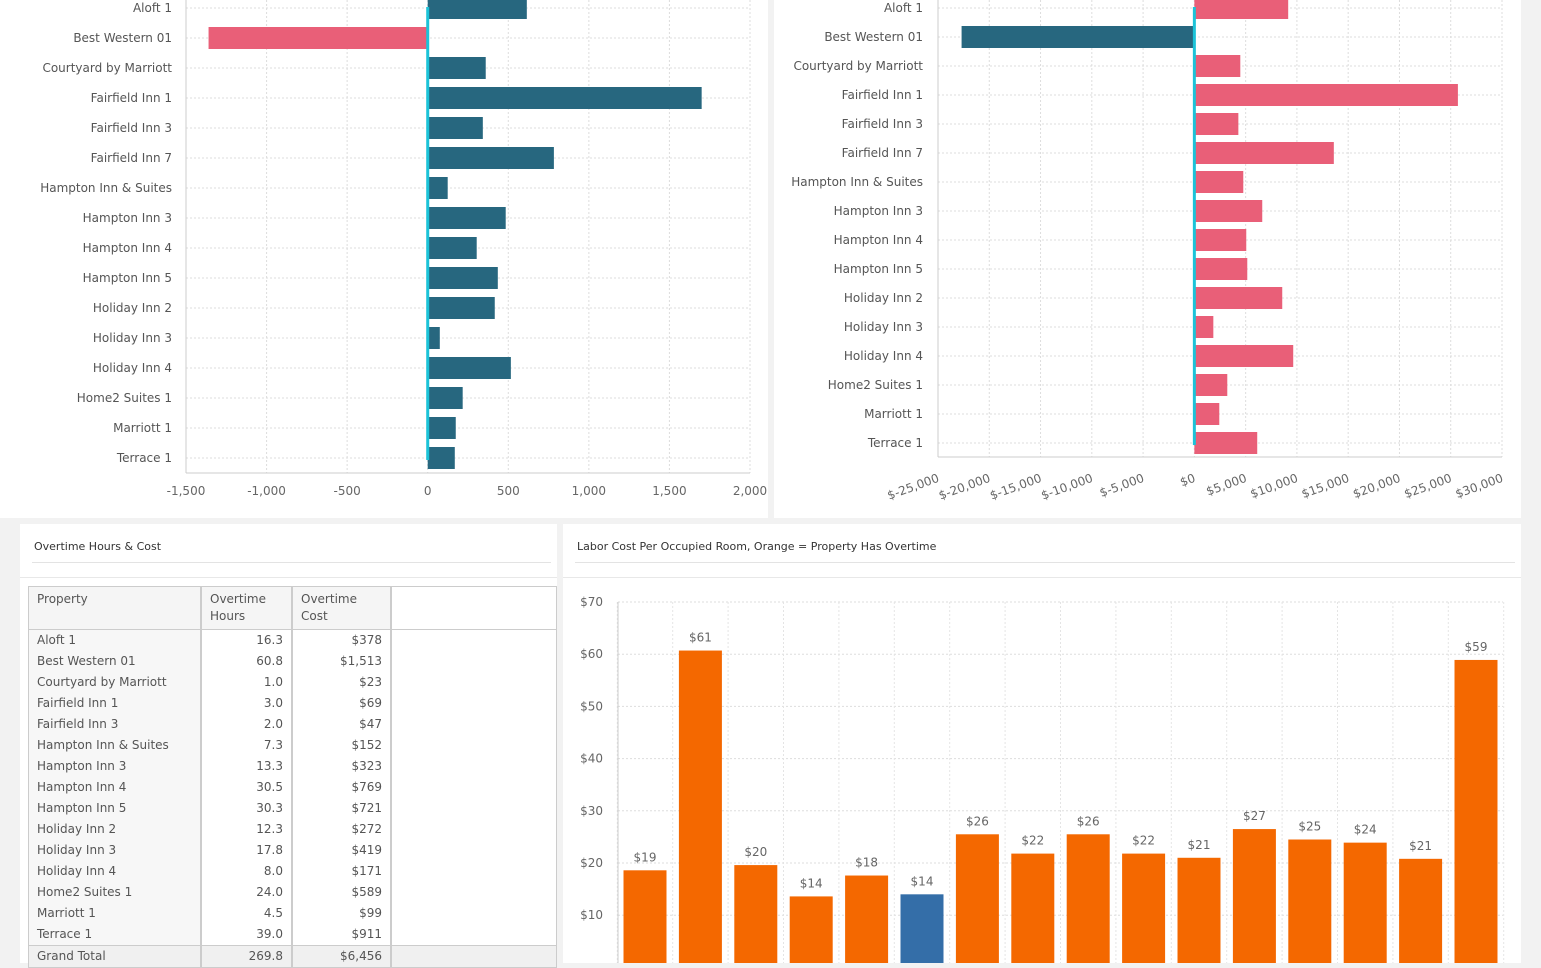  What do you see at coordinates (342, 935) in the screenshot?
I see `cell-overtime-cost: $911` at bounding box center [342, 935].